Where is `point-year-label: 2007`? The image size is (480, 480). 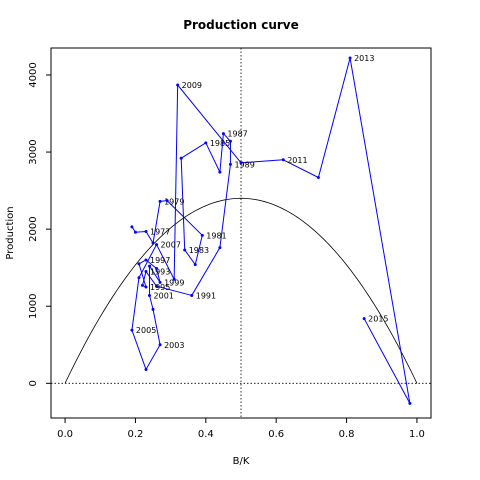 point-year-label: 2007 is located at coordinates (171, 245).